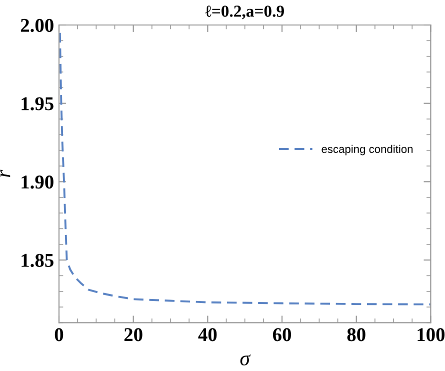 This screenshot has height=371, width=445. What do you see at coordinates (367, 150) in the screenshot?
I see `legend-label: escaping condition` at bounding box center [367, 150].